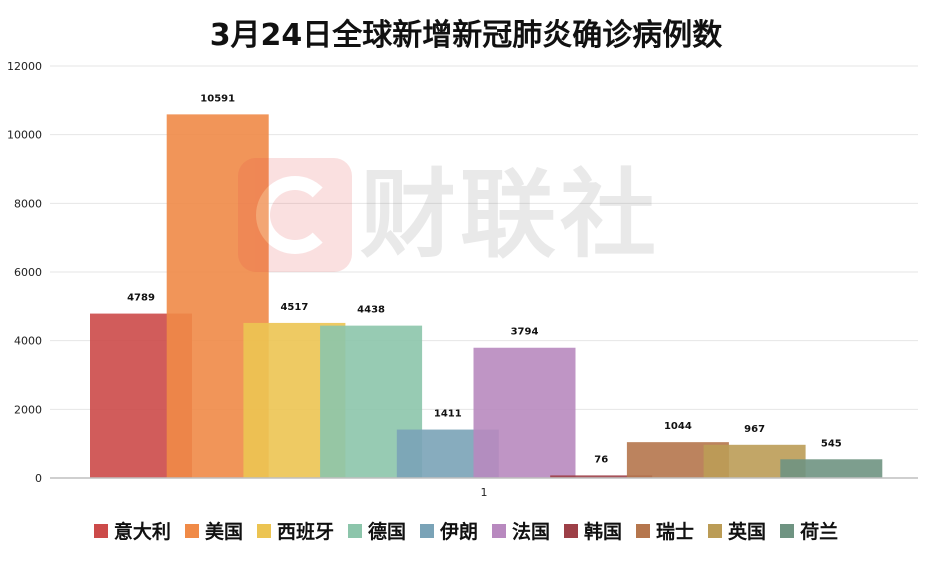 The width and height of the screenshot is (932, 561). Describe the element at coordinates (675, 532) in the screenshot. I see `legend-label: 瑞士` at that location.